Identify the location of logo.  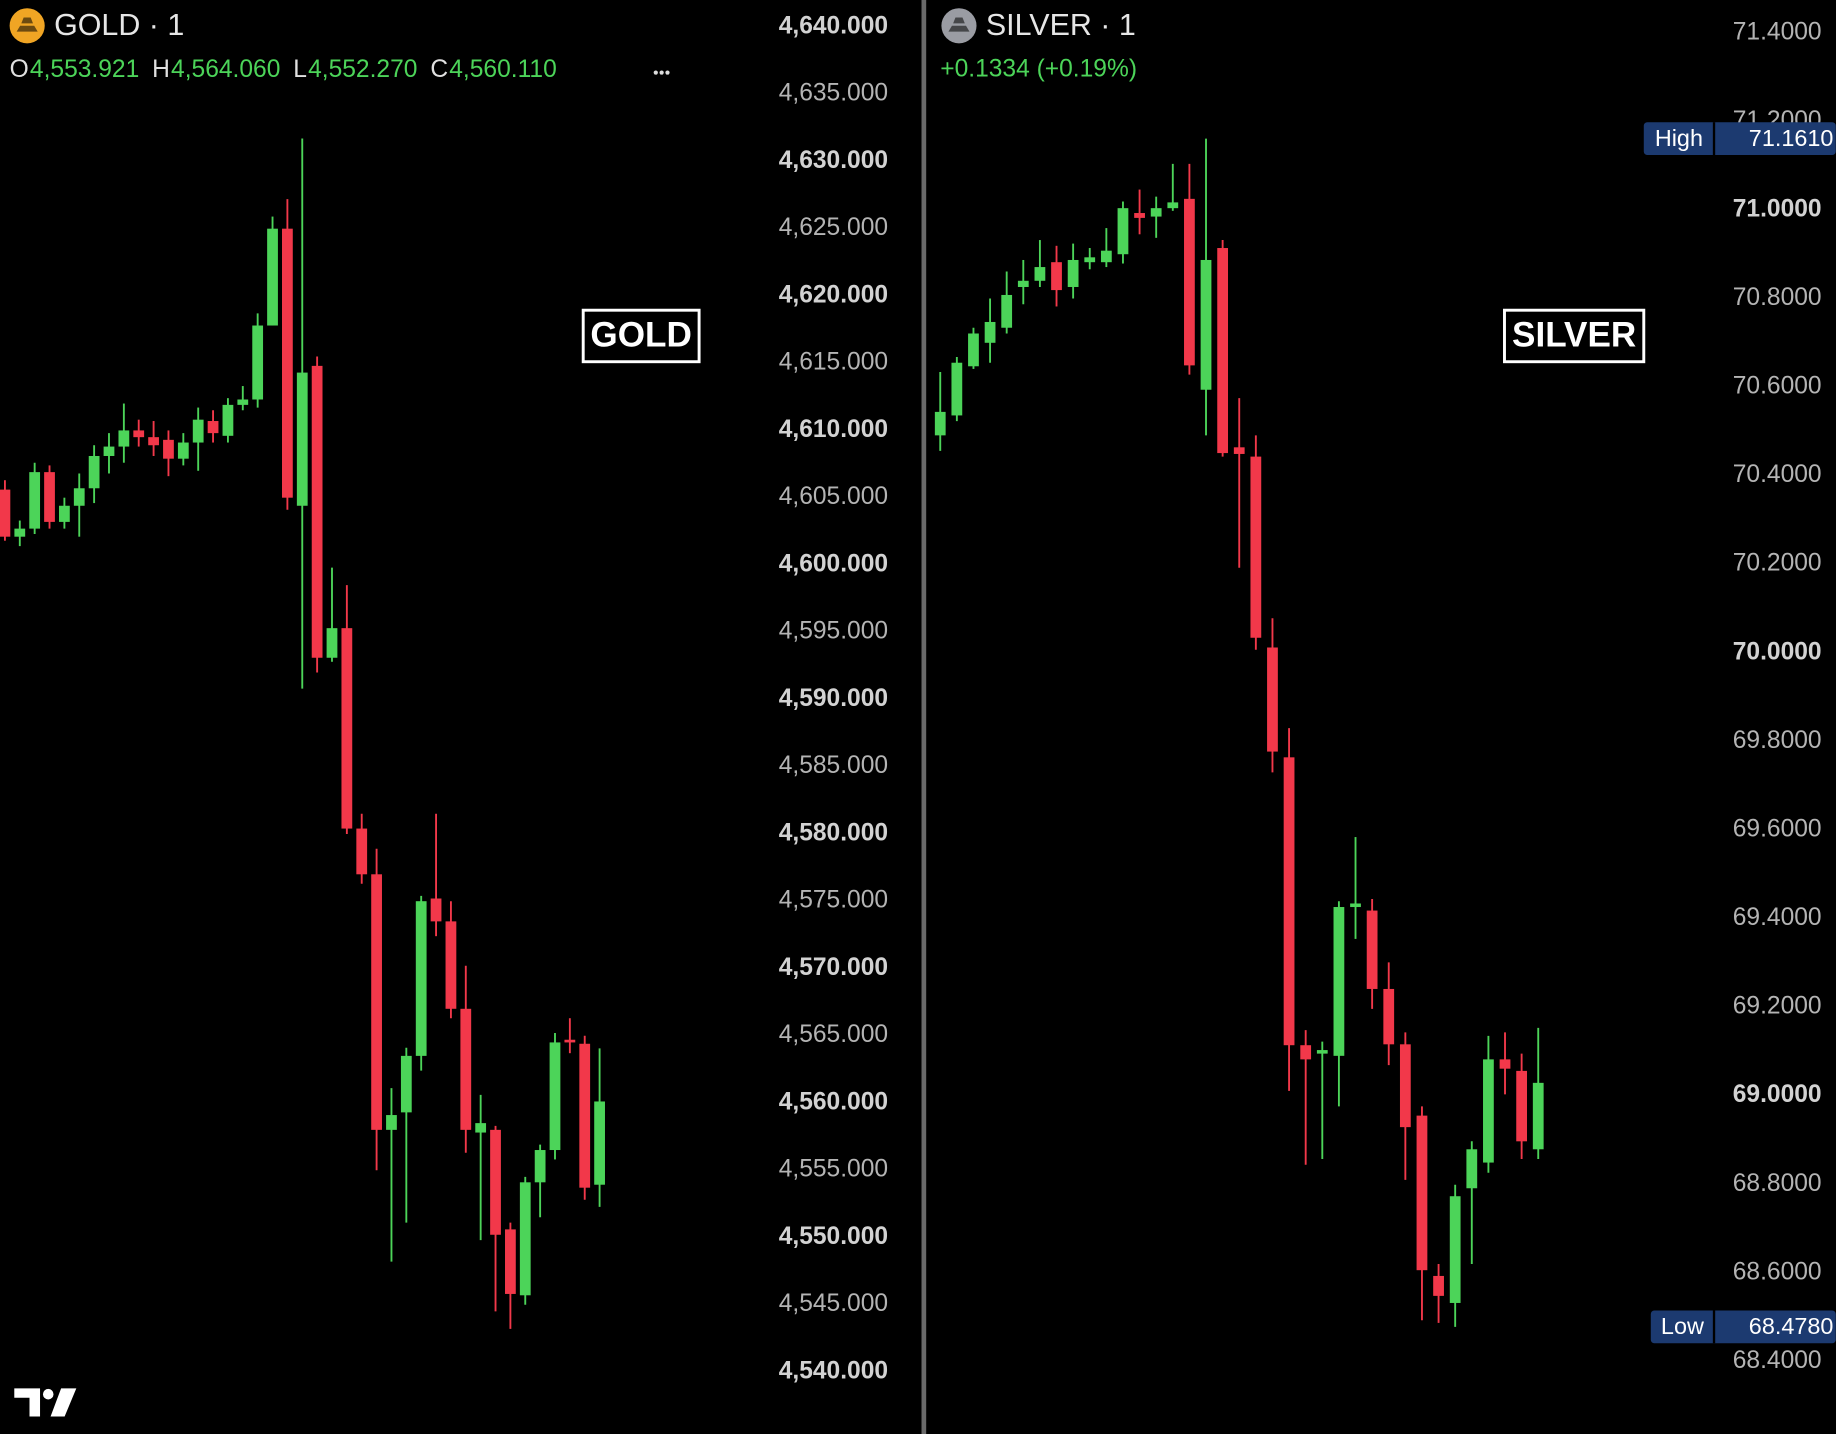
(45, 1402).